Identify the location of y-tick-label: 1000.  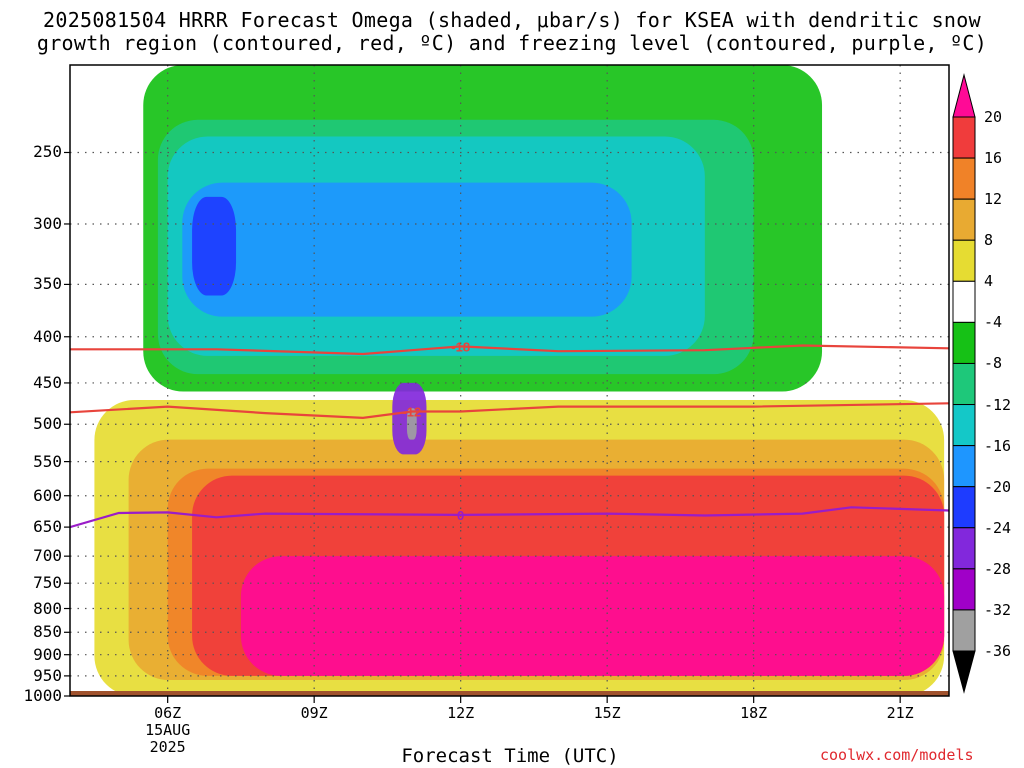
(42, 695).